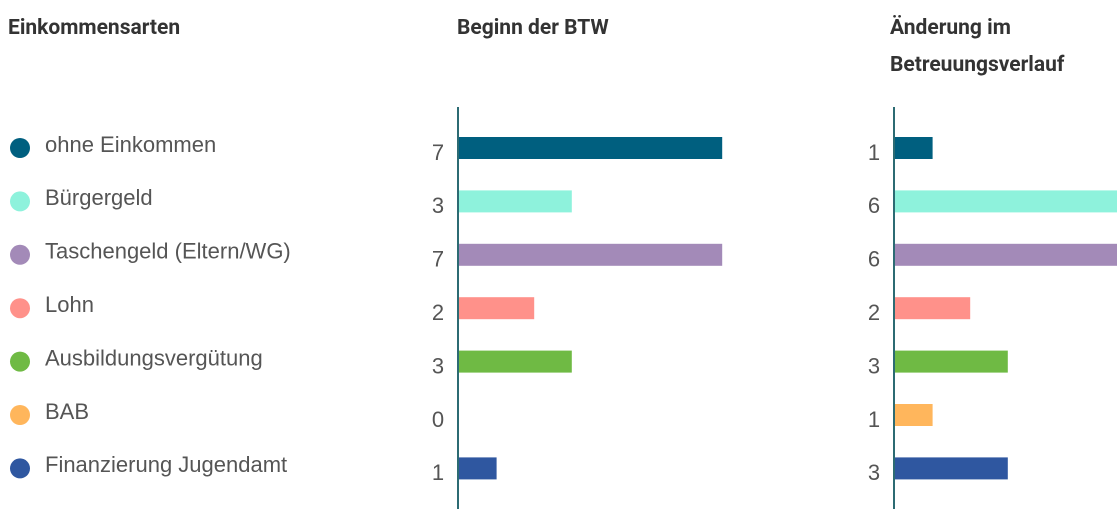  Describe the element at coordinates (94, 28) in the screenshot. I see `legend-title: Einkommensarten` at that location.